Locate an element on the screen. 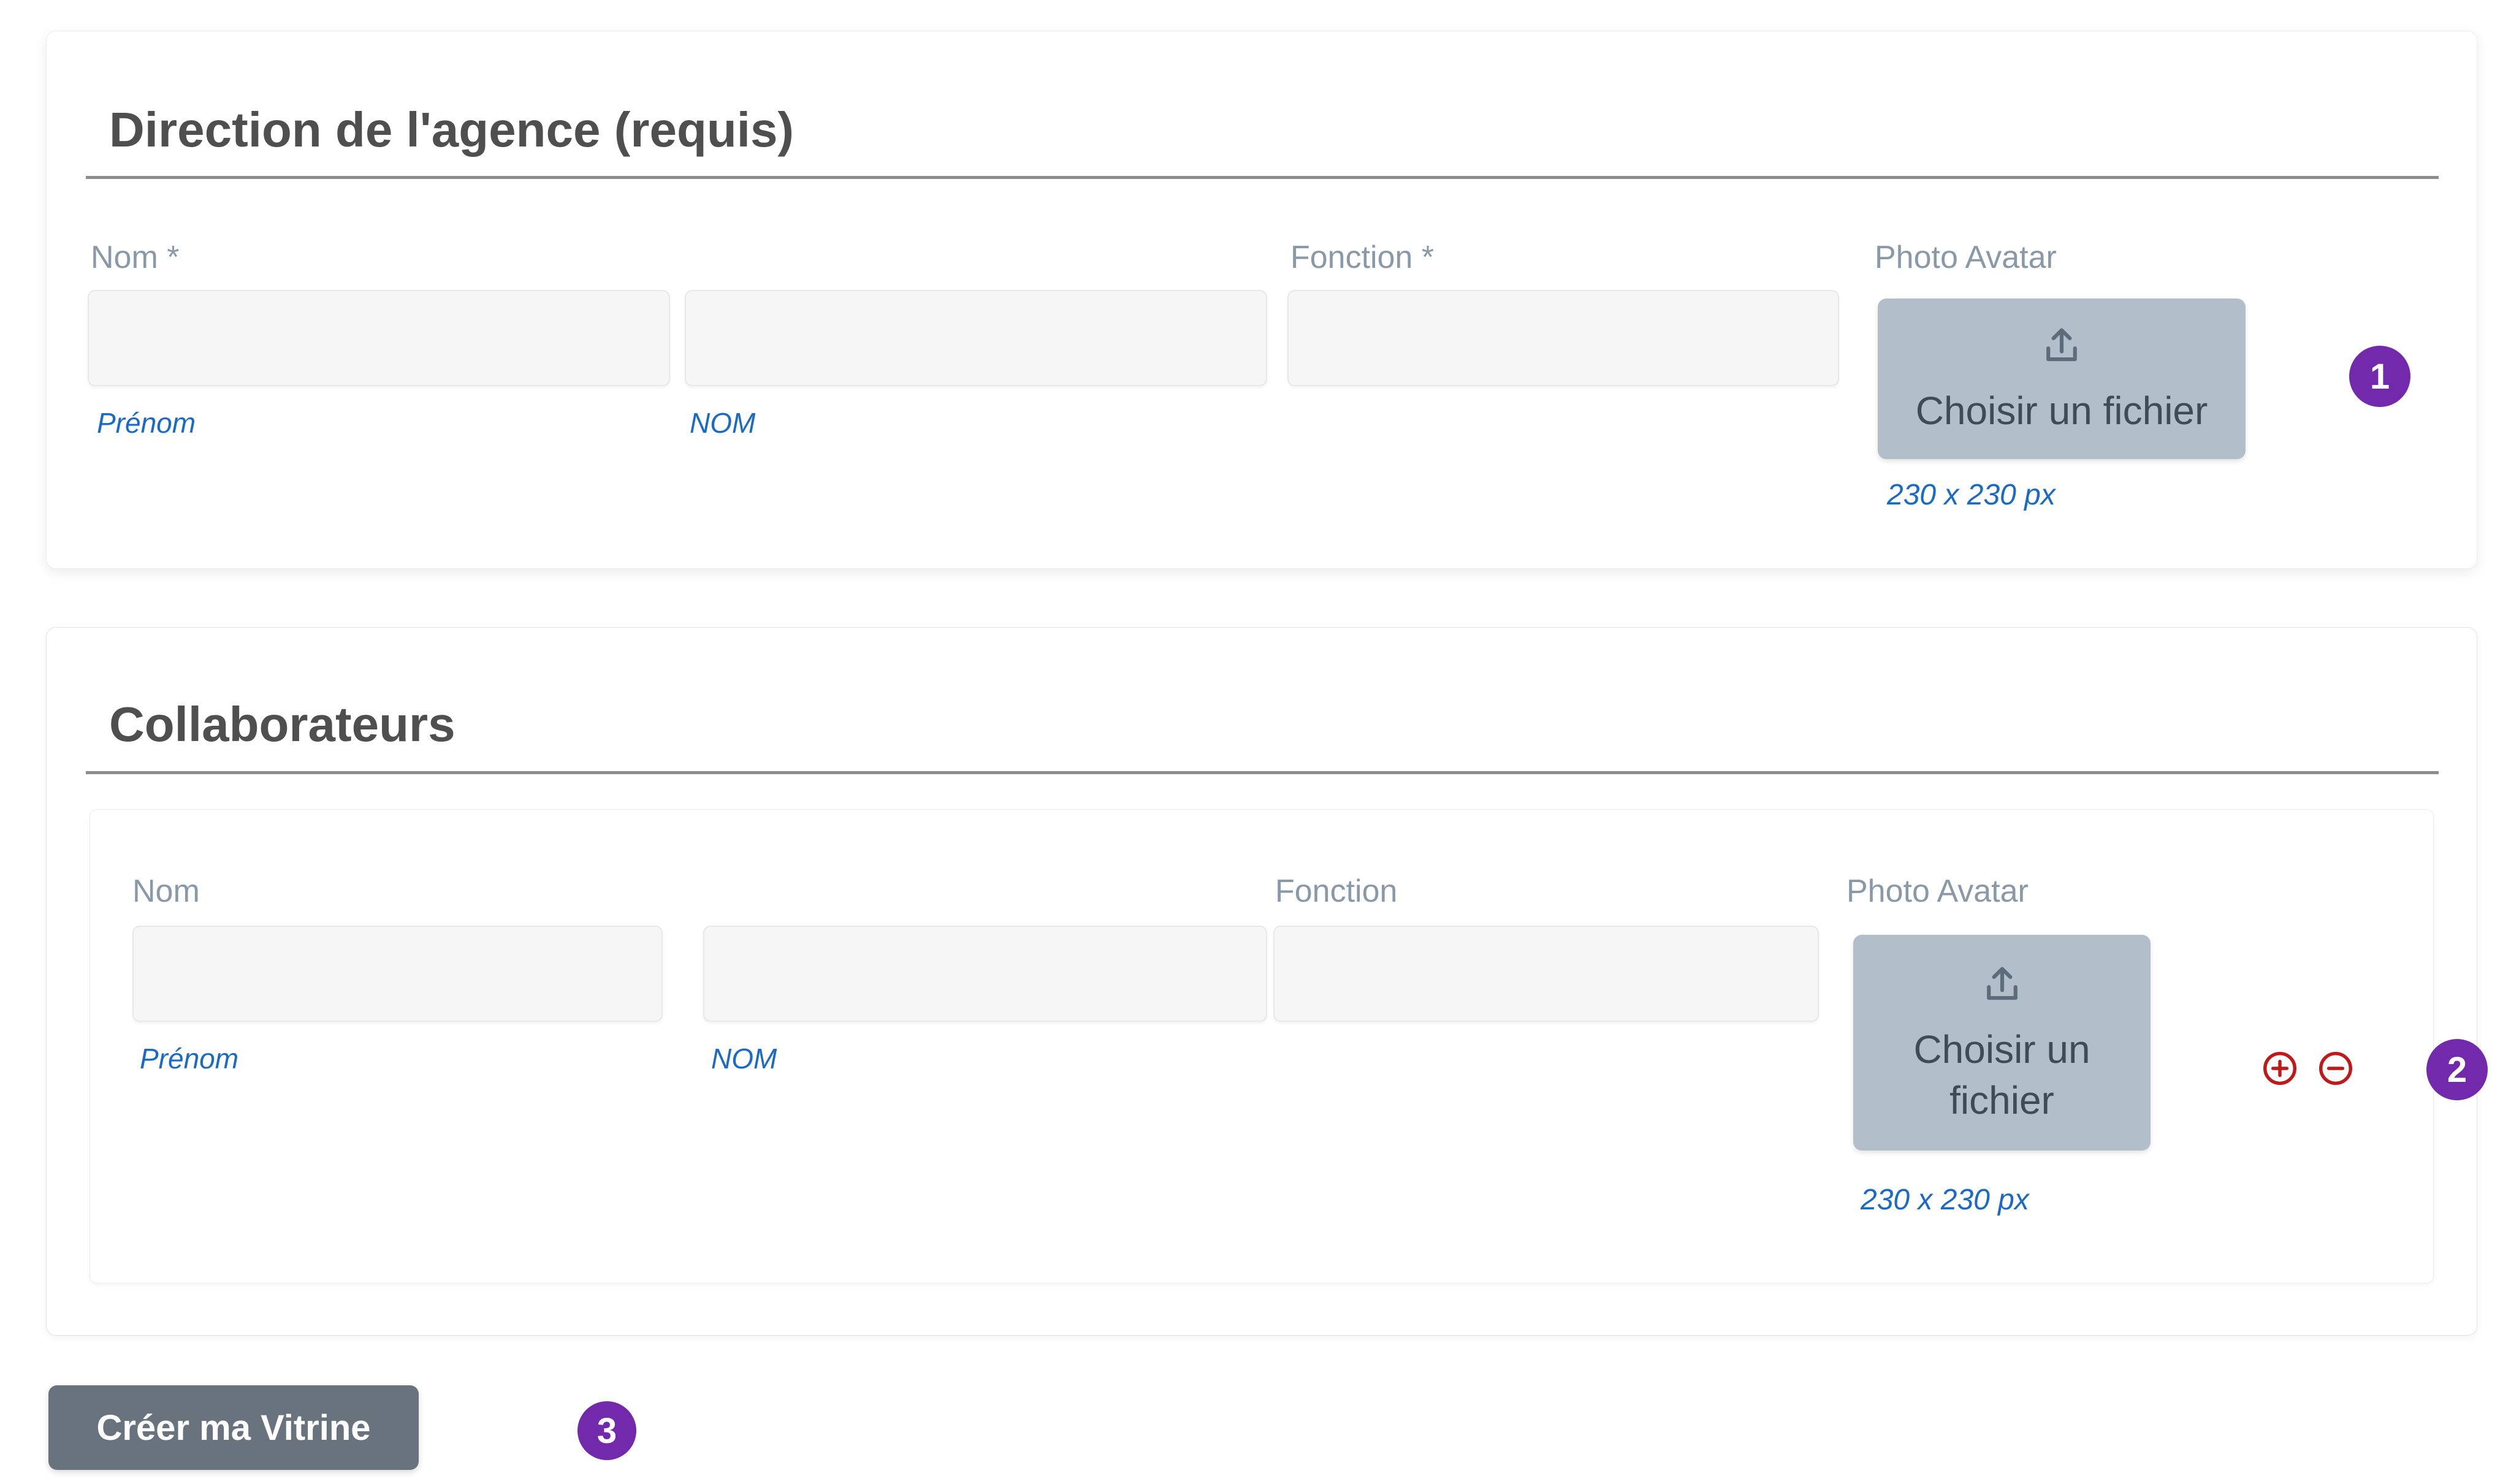  minus-circle-icon is located at coordinates (2336, 1070).